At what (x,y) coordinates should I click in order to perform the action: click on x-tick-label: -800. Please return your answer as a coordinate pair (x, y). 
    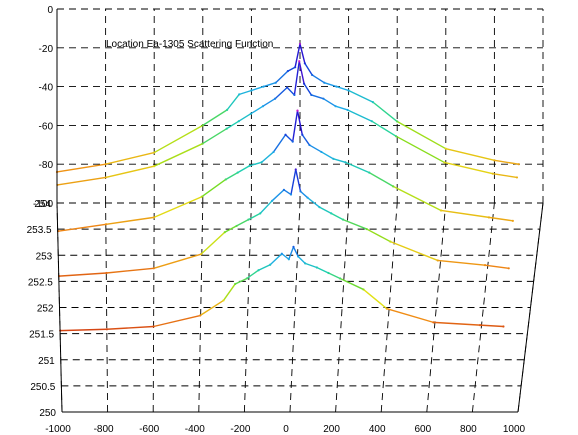
    Looking at the image, I should click on (104, 429).